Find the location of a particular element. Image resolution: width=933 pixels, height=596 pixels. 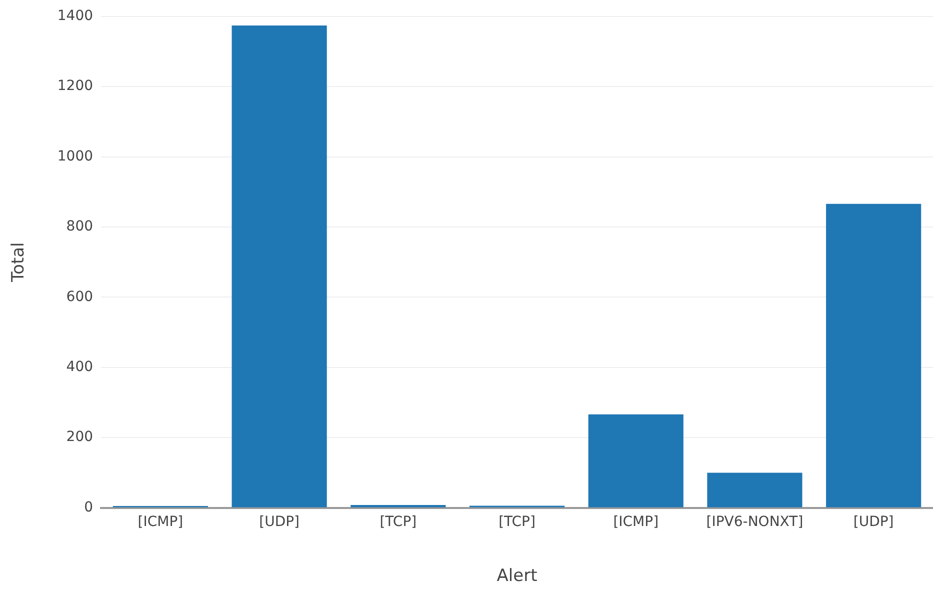

y-tick-label: 800 is located at coordinates (80, 226).